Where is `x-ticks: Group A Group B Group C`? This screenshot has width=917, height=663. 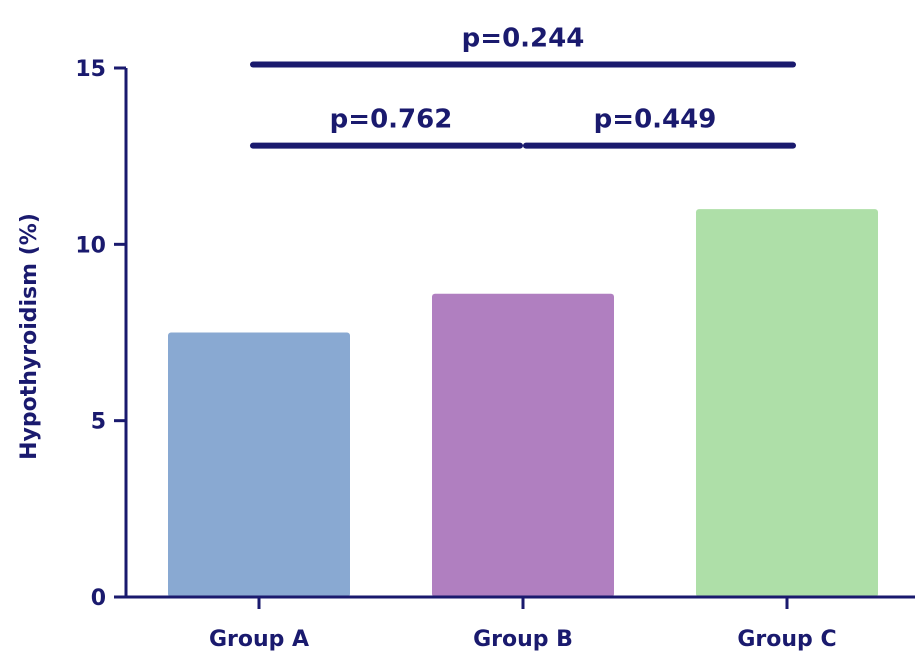 x-ticks: Group A Group B Group C is located at coordinates (523, 624).